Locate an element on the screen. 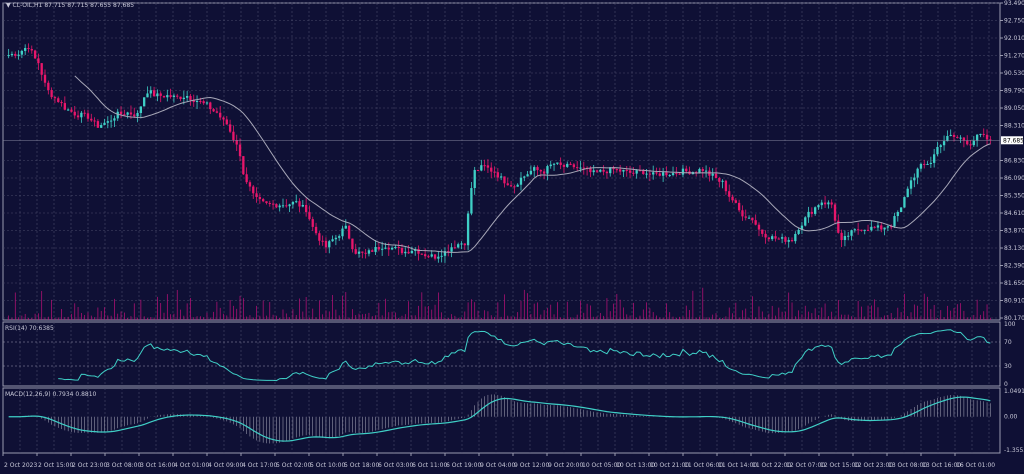 The height and width of the screenshot is (474, 1024). time-tick-label: 9 Oct 20:00 is located at coordinates (565, 465).